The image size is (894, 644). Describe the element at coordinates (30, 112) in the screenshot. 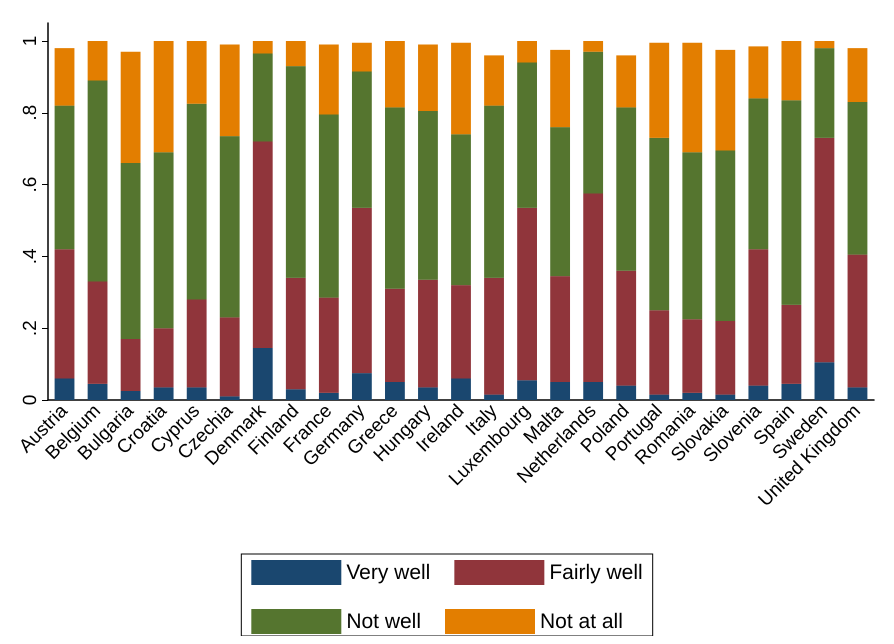

I see `y-tick-label: .8` at that location.